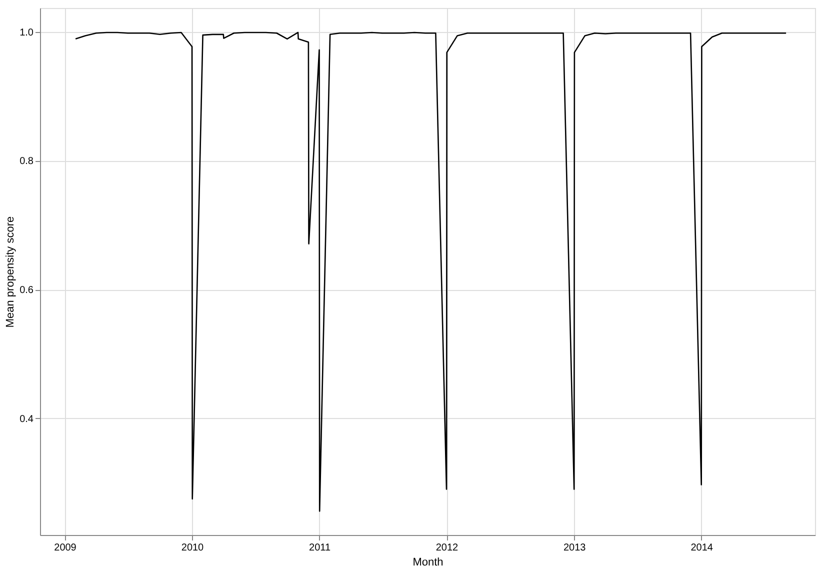  I want to click on x-tick-label: 2013, so click(574, 548).